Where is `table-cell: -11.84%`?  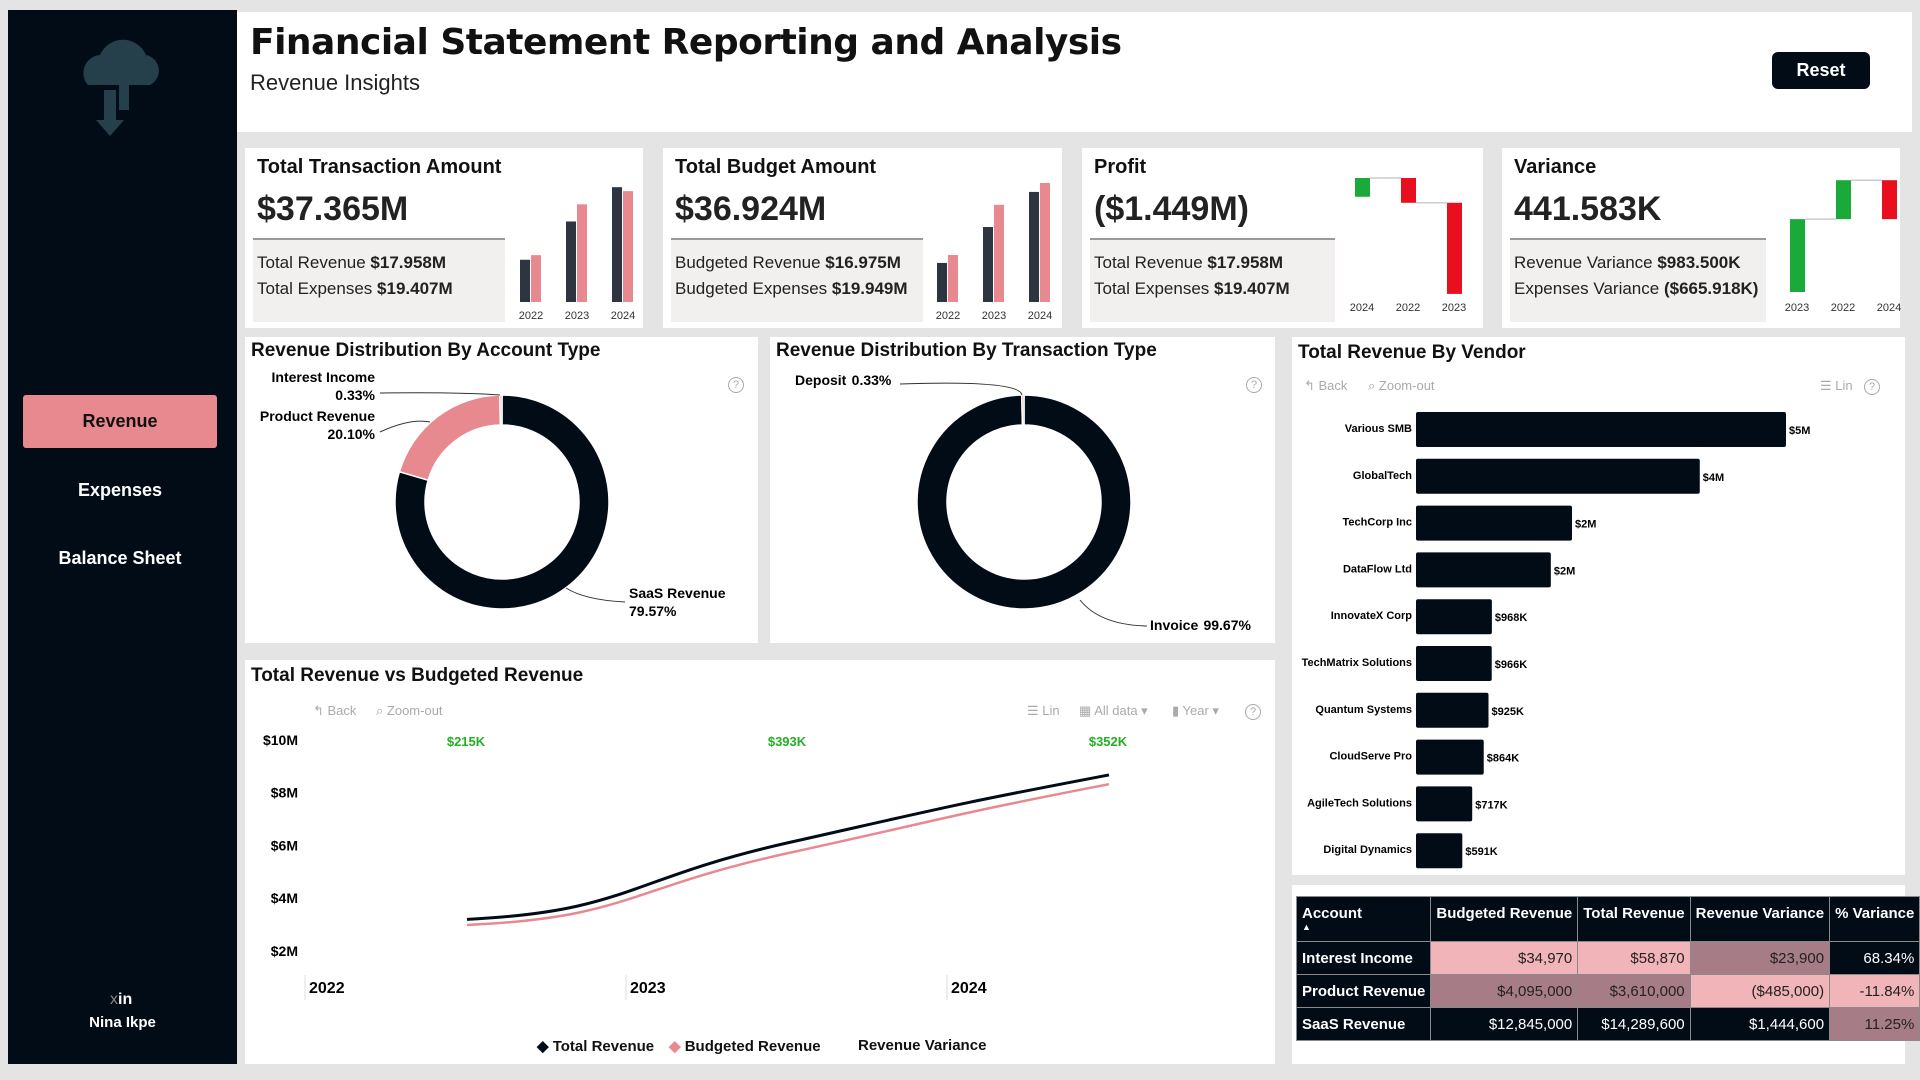 table-cell: -11.84% is located at coordinates (1874, 991).